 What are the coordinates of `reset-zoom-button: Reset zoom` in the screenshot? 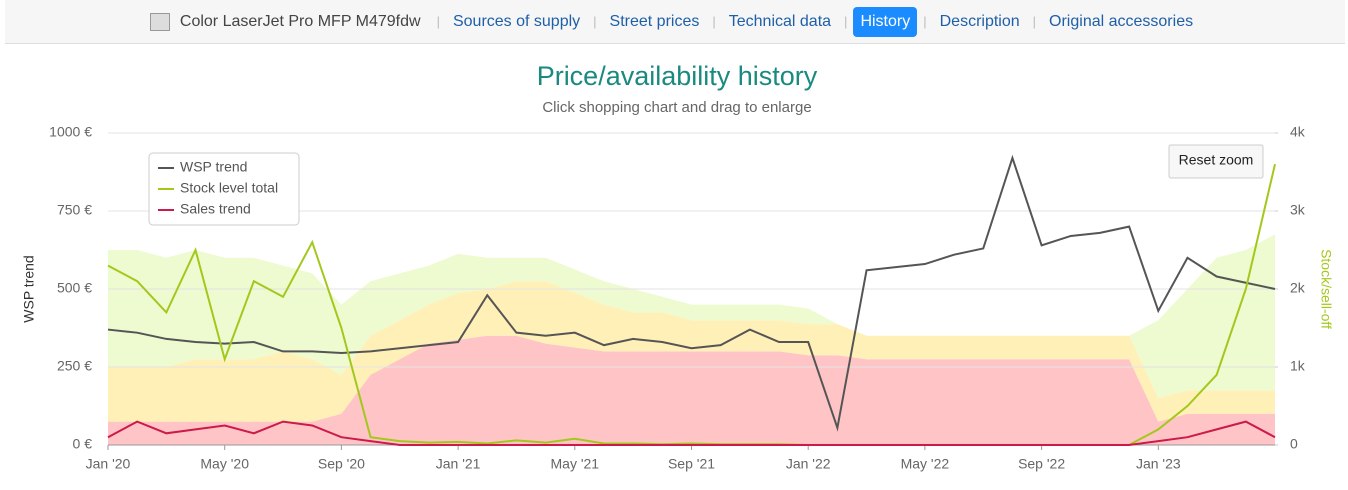 It's located at (1216, 161).